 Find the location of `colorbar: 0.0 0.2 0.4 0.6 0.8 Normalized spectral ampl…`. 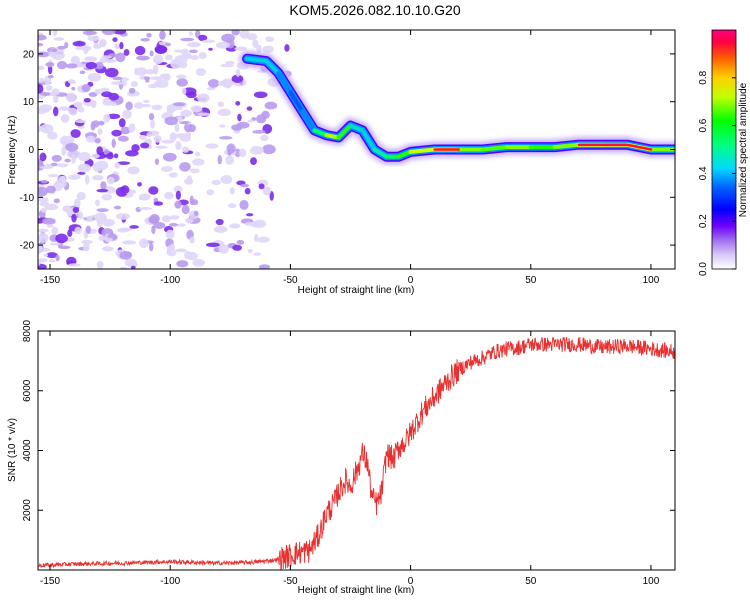

colorbar: 0.0 0.2 0.4 0.6 0.8 Normalized spectral ampl… is located at coordinates (723, 152).